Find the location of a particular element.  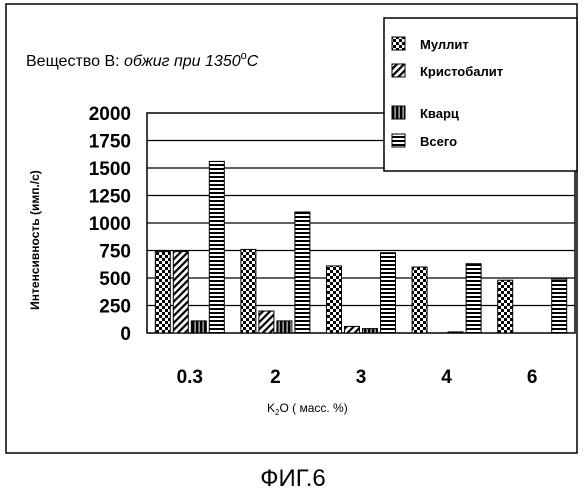

legend-label: Всего is located at coordinates (438, 141).